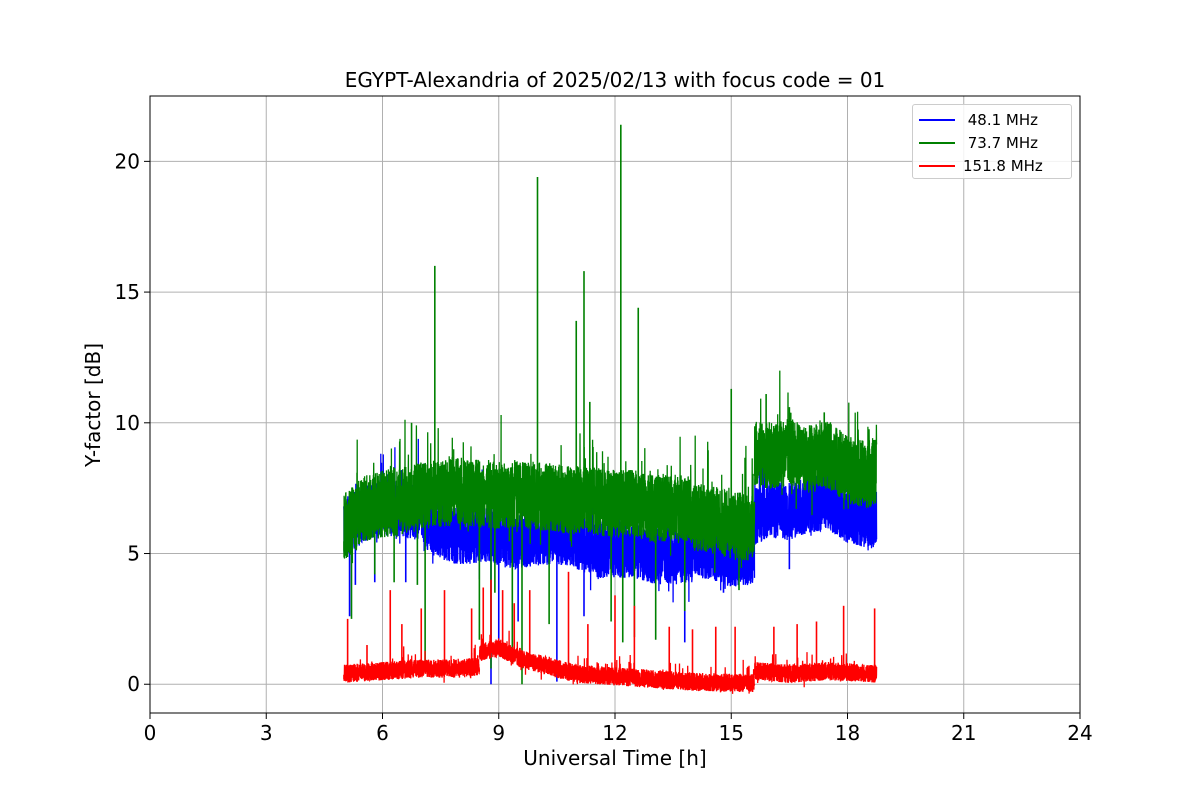  Describe the element at coordinates (266, 733) in the screenshot. I see `x-tick-label: 3` at that location.